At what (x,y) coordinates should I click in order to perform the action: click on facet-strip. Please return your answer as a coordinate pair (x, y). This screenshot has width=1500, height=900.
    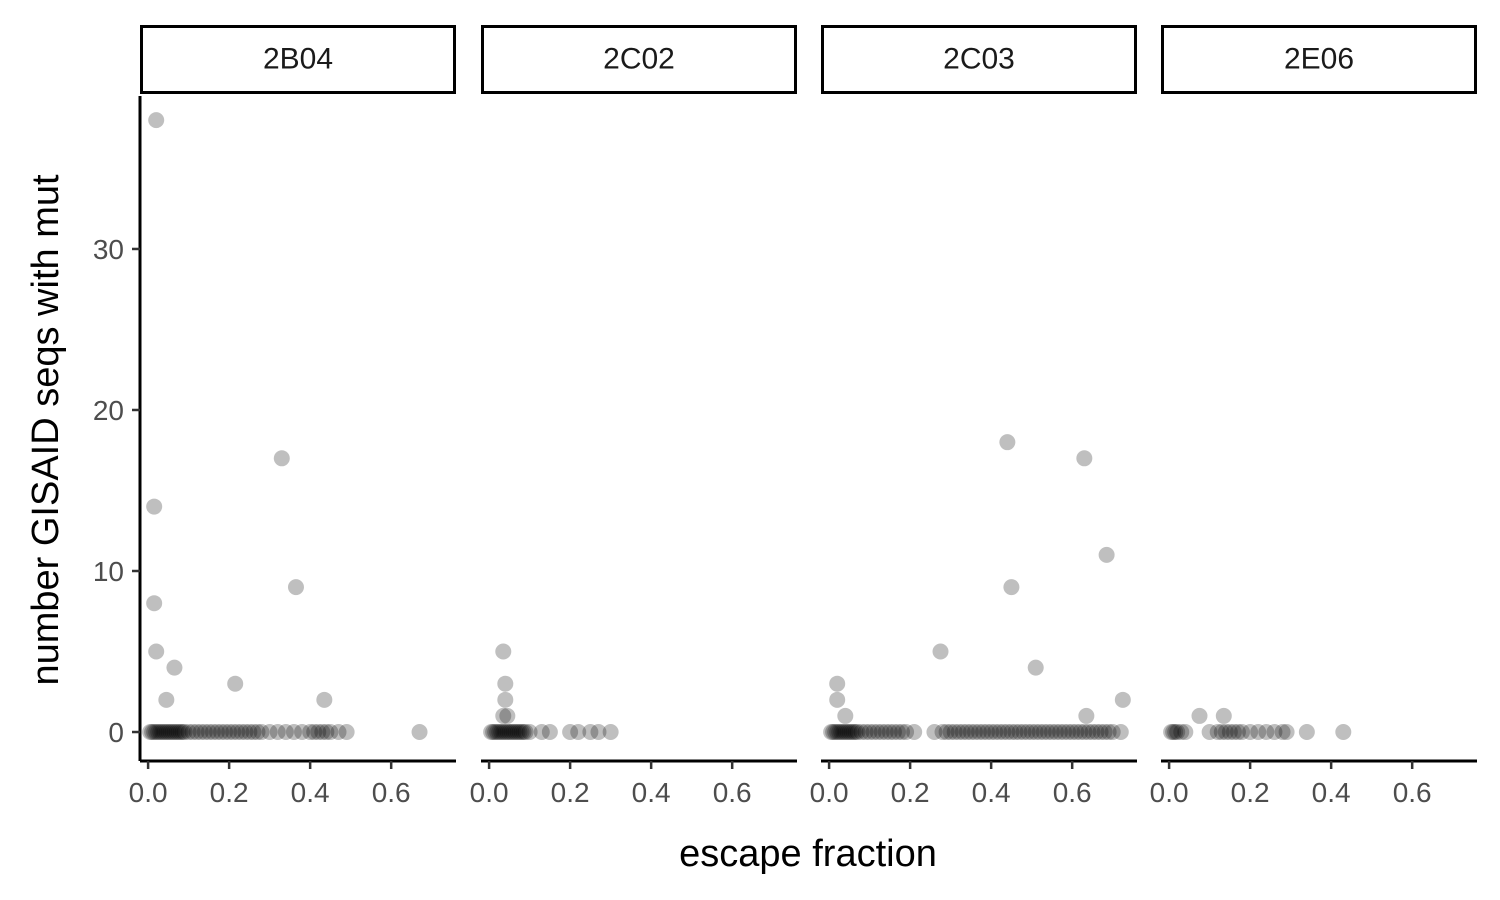
    Looking at the image, I should click on (1319, 59).